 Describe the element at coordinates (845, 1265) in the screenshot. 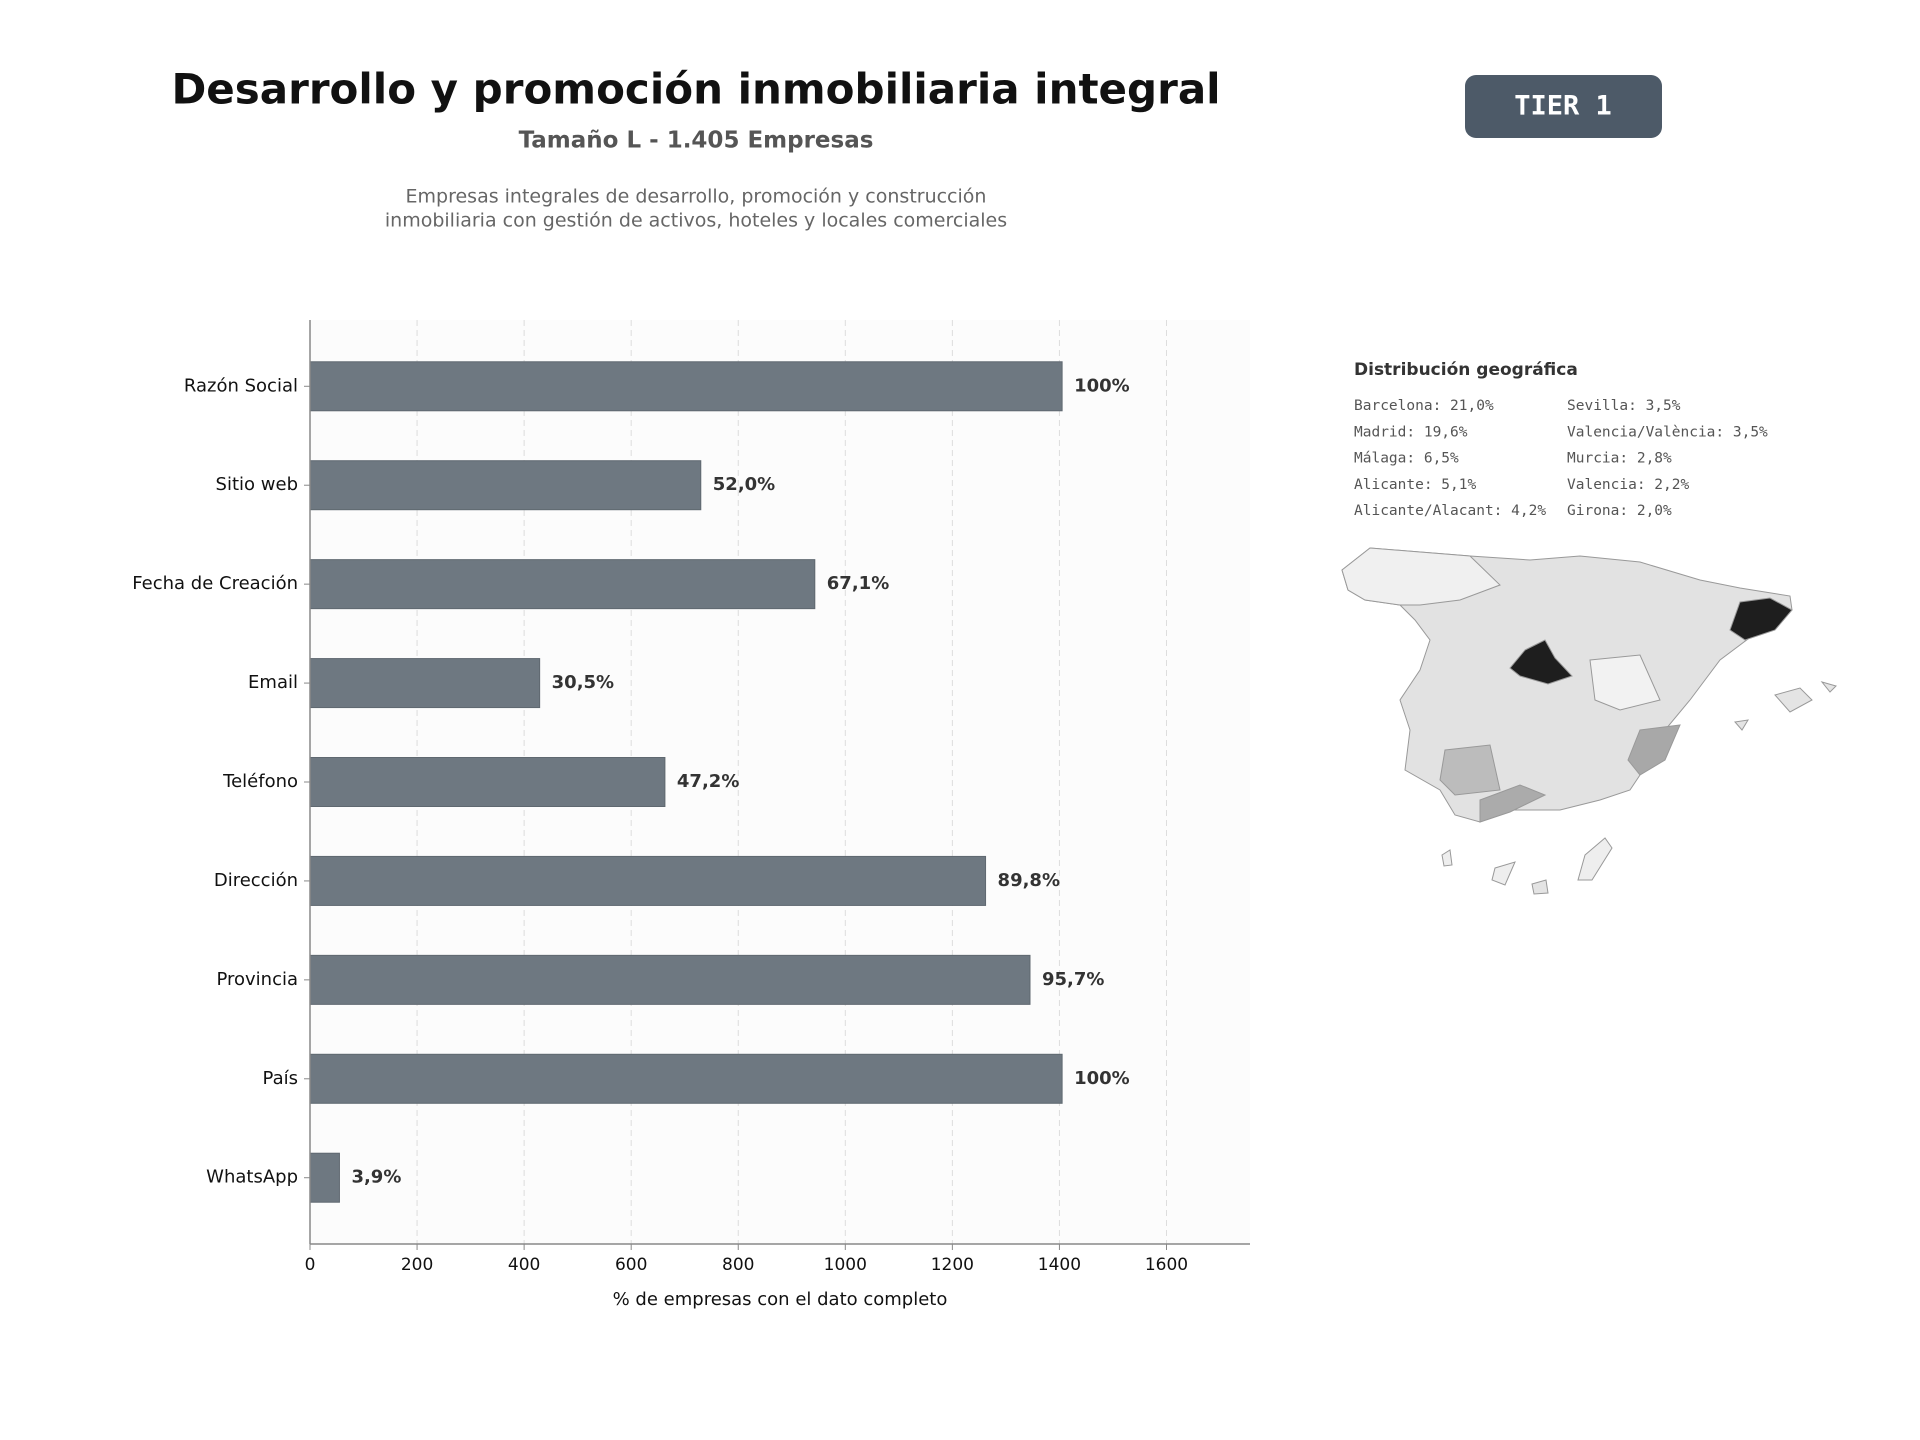

I see `x-tick-label: 1000` at that location.